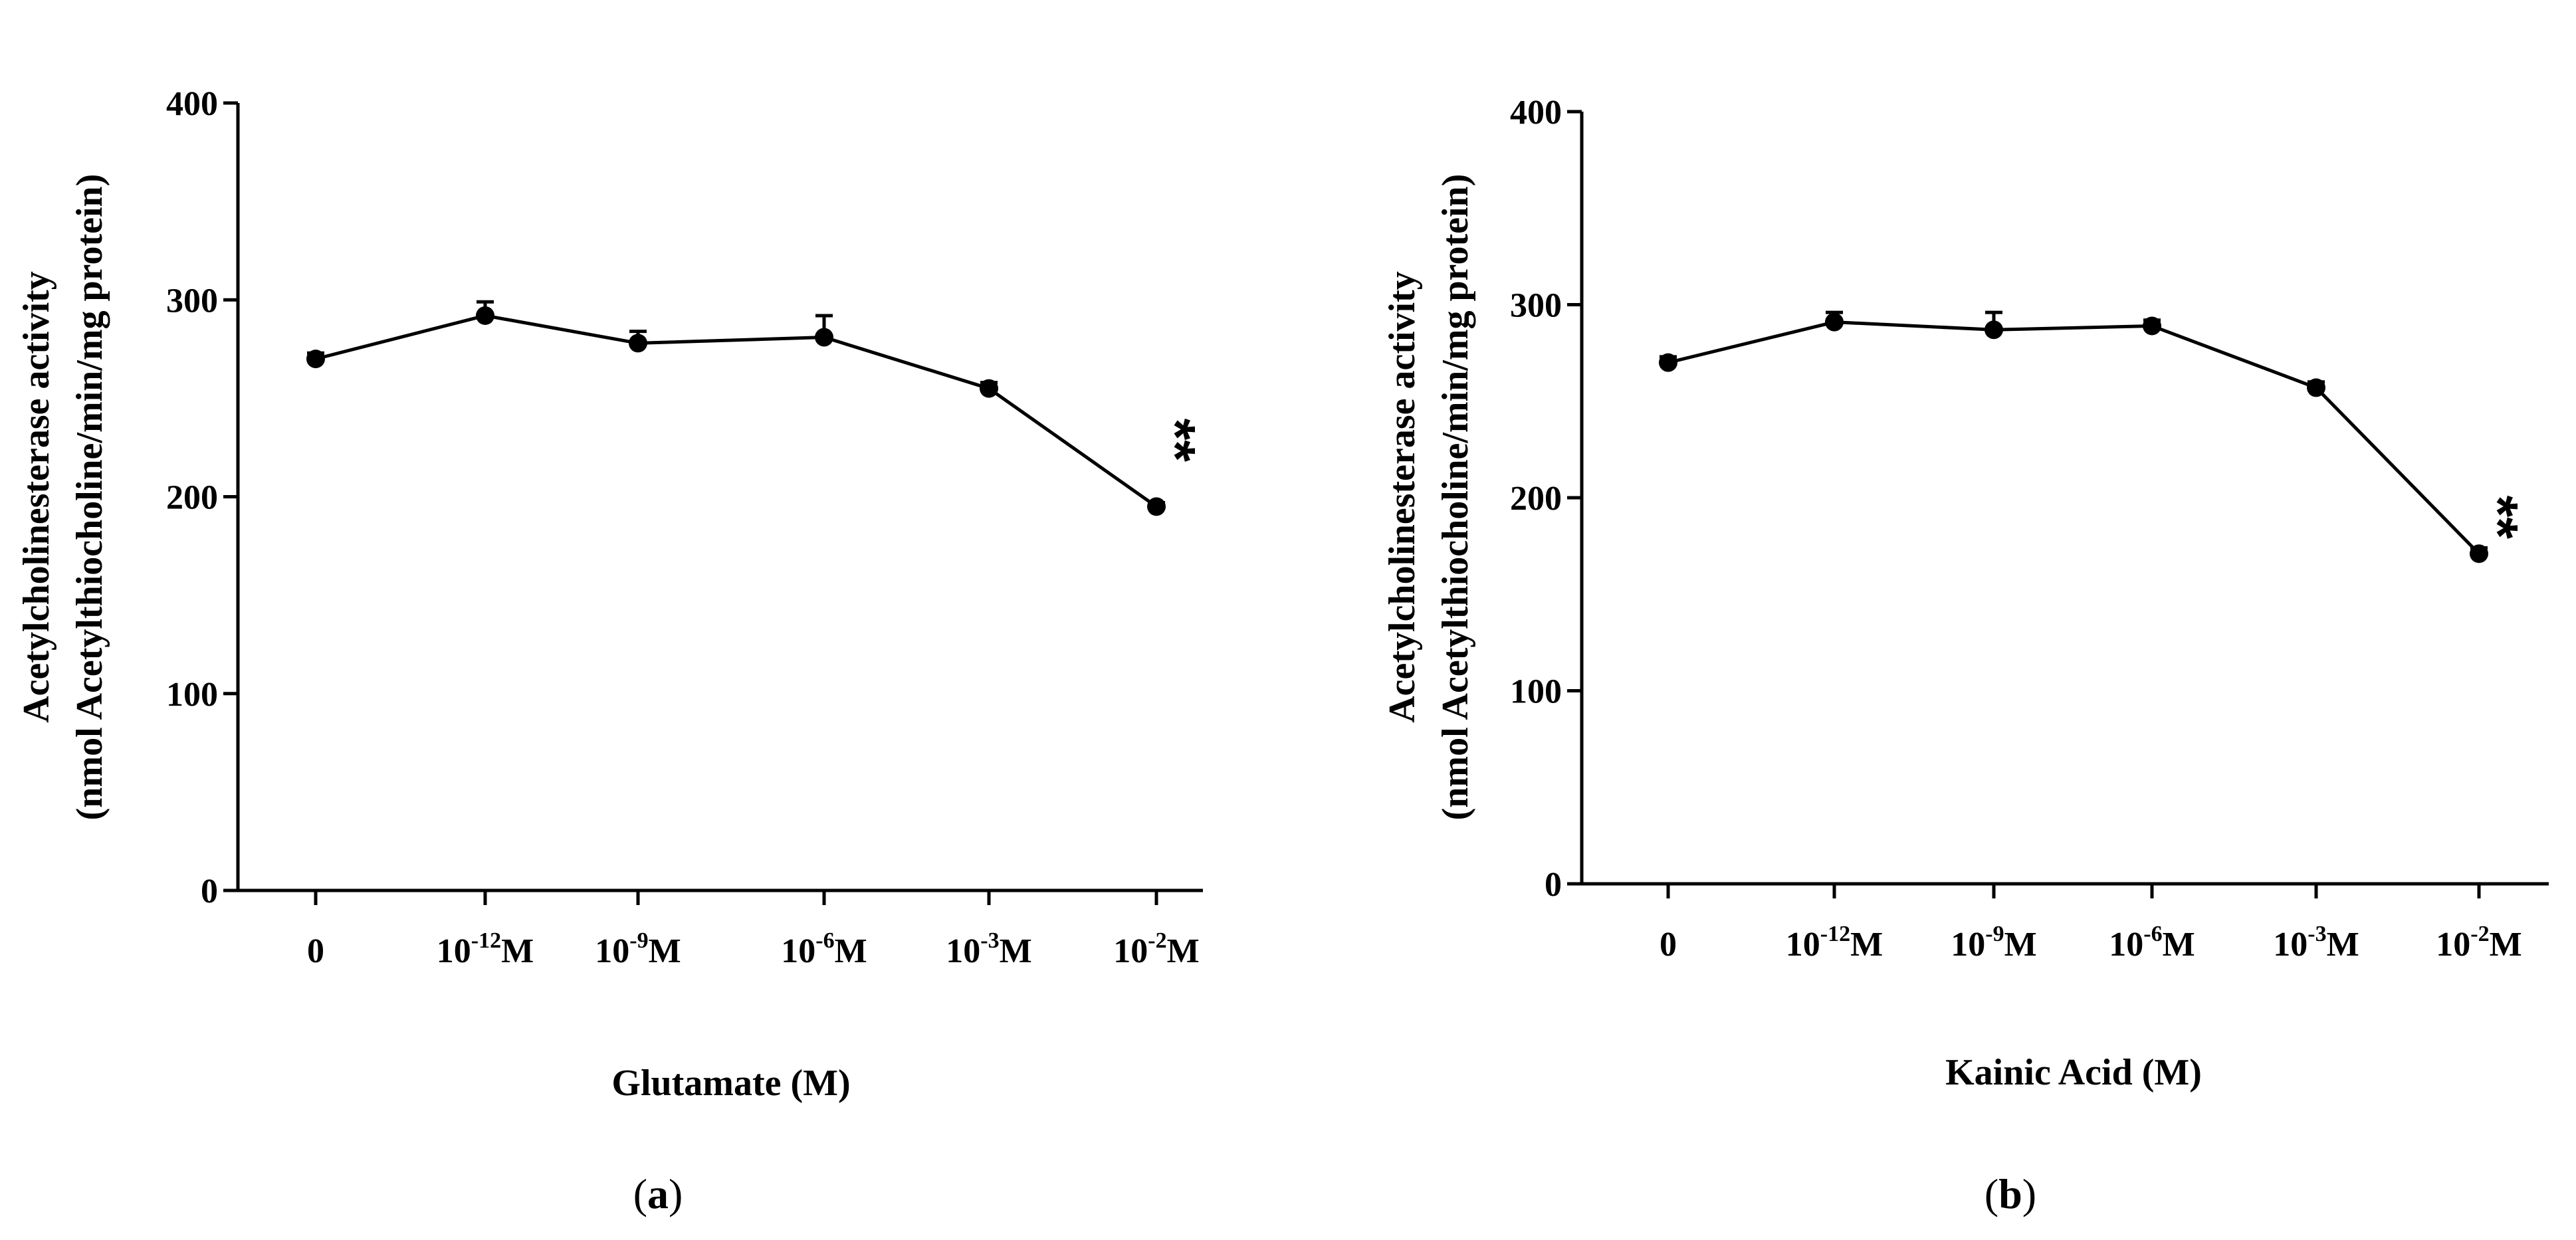  What do you see at coordinates (2073, 1072) in the screenshot?
I see `x-axis-label: Kainic Acid (M)` at bounding box center [2073, 1072].